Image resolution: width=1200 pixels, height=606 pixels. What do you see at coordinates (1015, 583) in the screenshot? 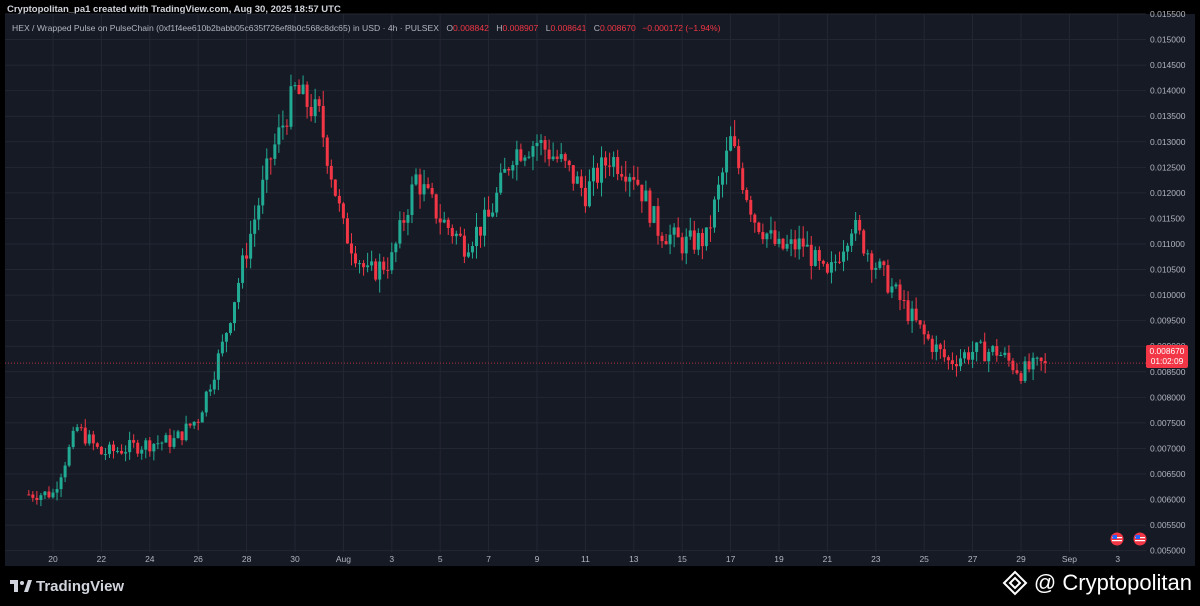
I see `diamond-logo-icon` at bounding box center [1015, 583].